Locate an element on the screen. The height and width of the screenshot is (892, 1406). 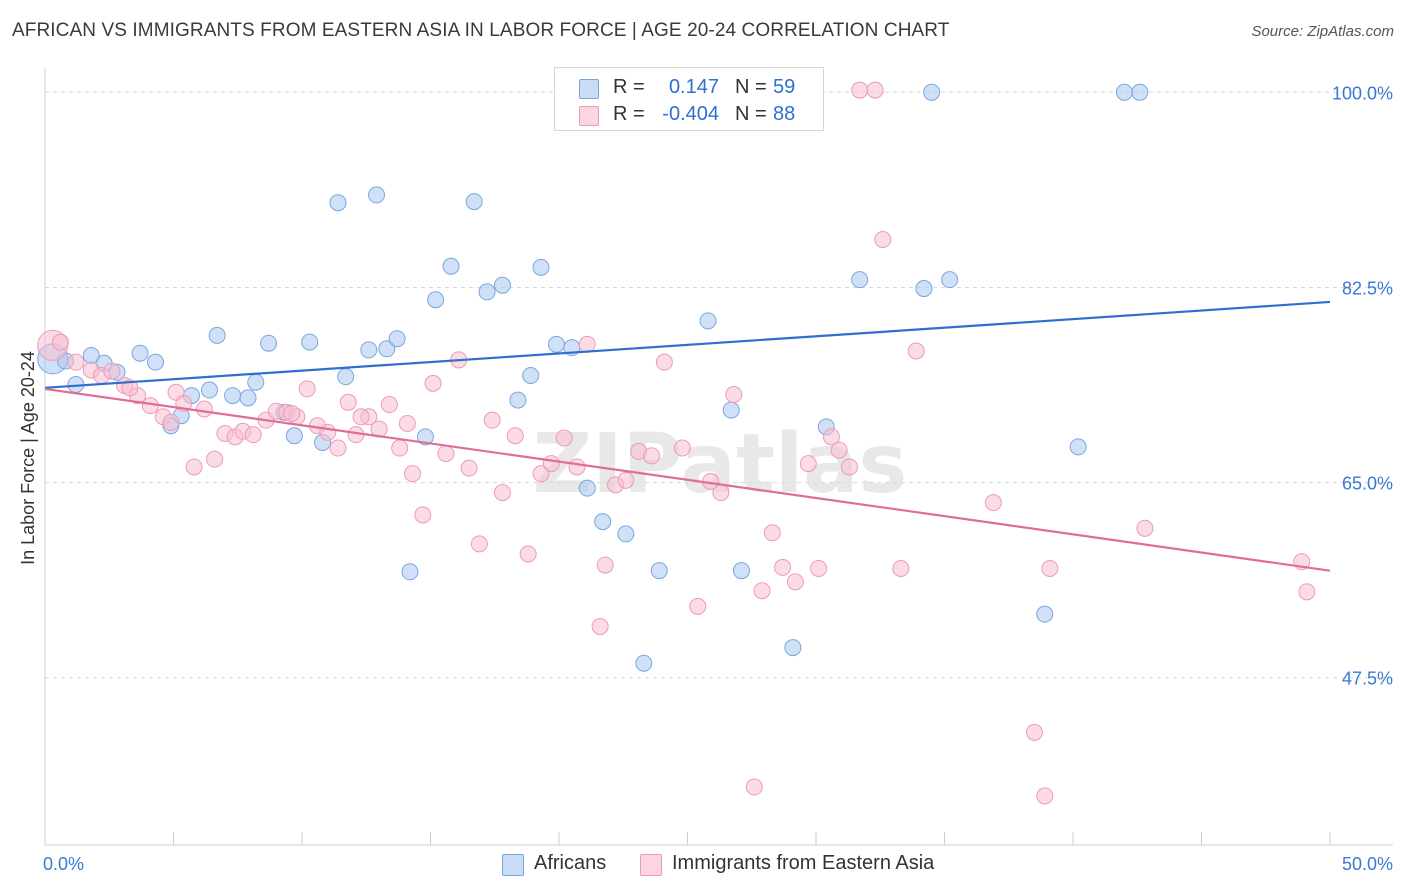
source-label: Source: ZipAtlas.com is located at coordinates (1322, 31).